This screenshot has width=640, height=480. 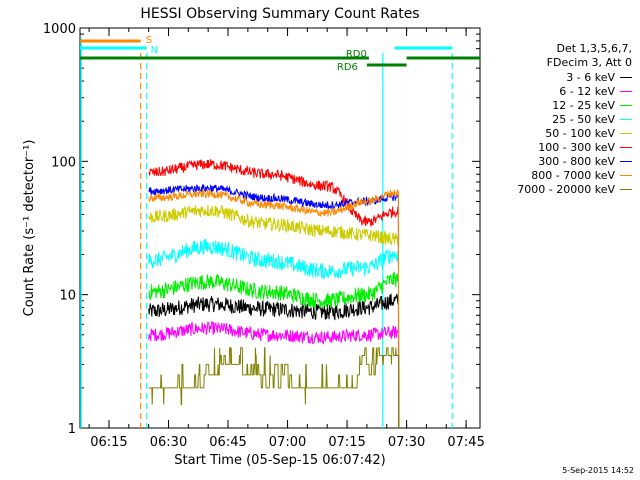 I want to click on legend-label: 800 - 7000 keV, so click(x=573, y=175).